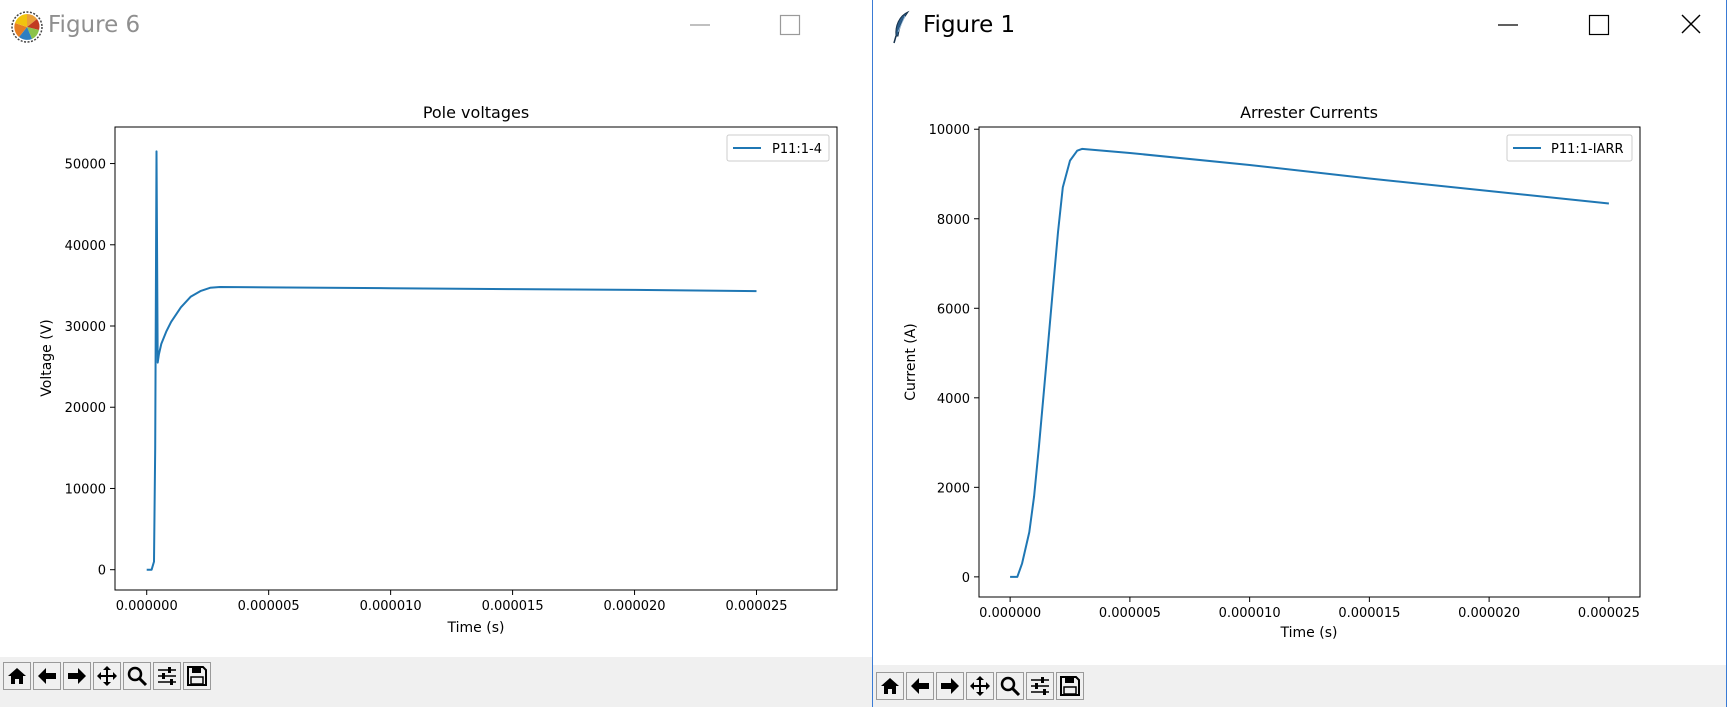 Image resolution: width=1727 pixels, height=707 pixels. I want to click on matplotlib-logo-icon, so click(27, 27).